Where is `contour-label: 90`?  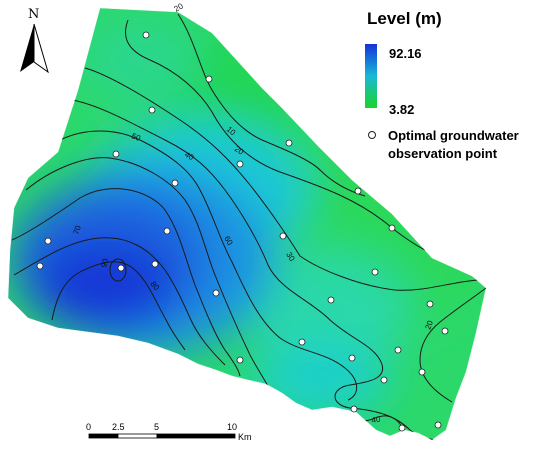 contour-label: 90 is located at coordinates (104, 262).